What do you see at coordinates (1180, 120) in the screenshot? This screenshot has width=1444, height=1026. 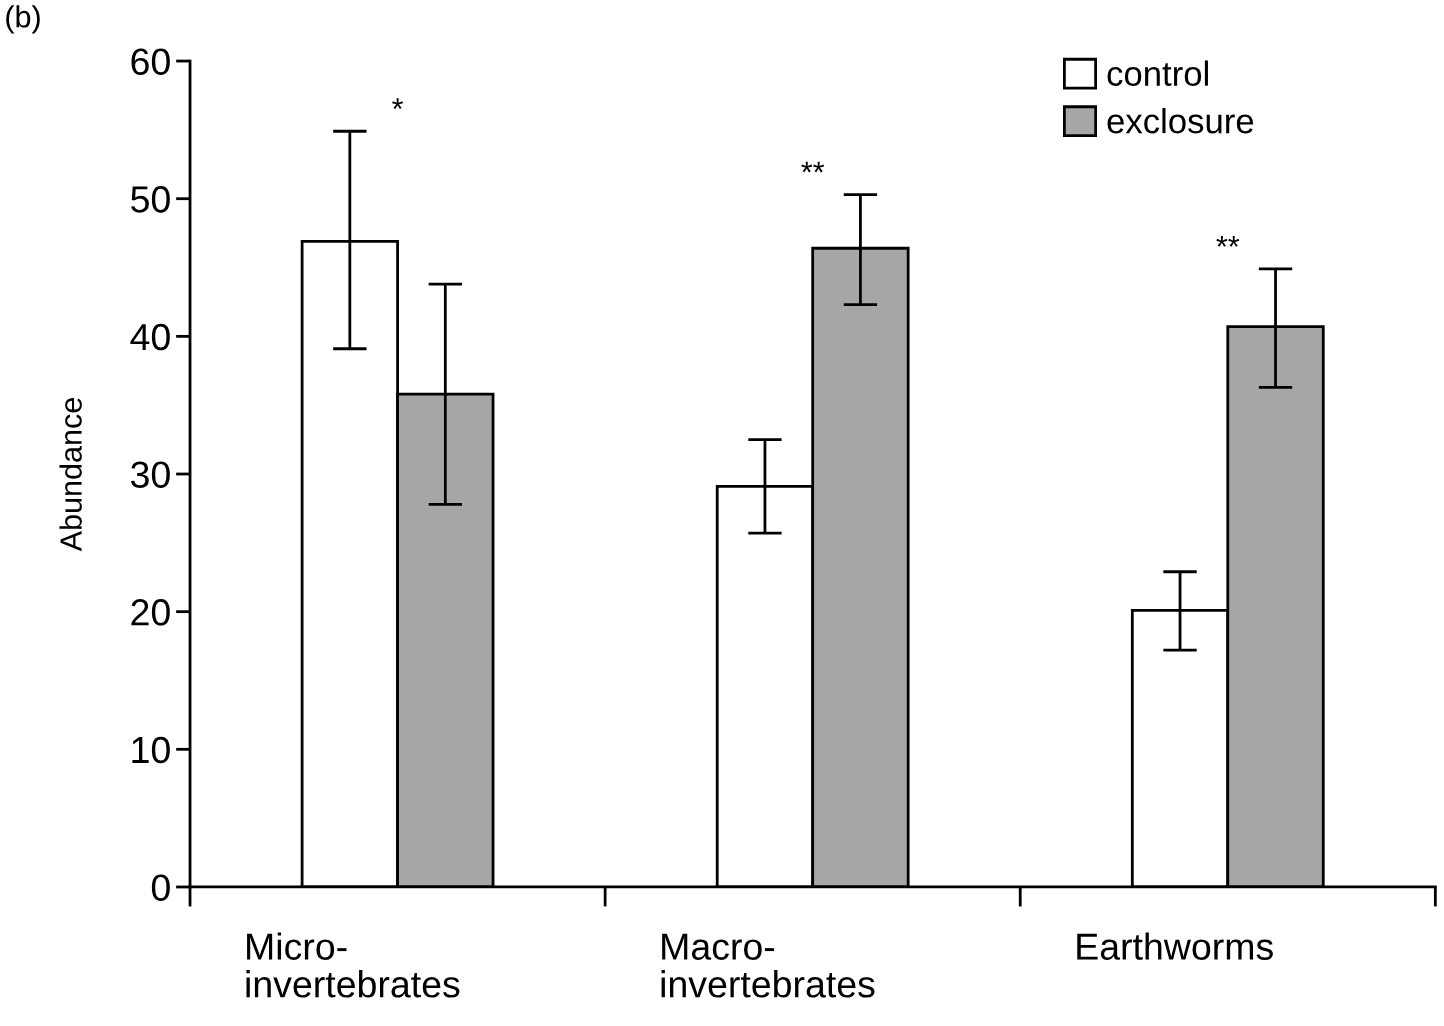 I see `legend-label: exclosure` at bounding box center [1180, 120].